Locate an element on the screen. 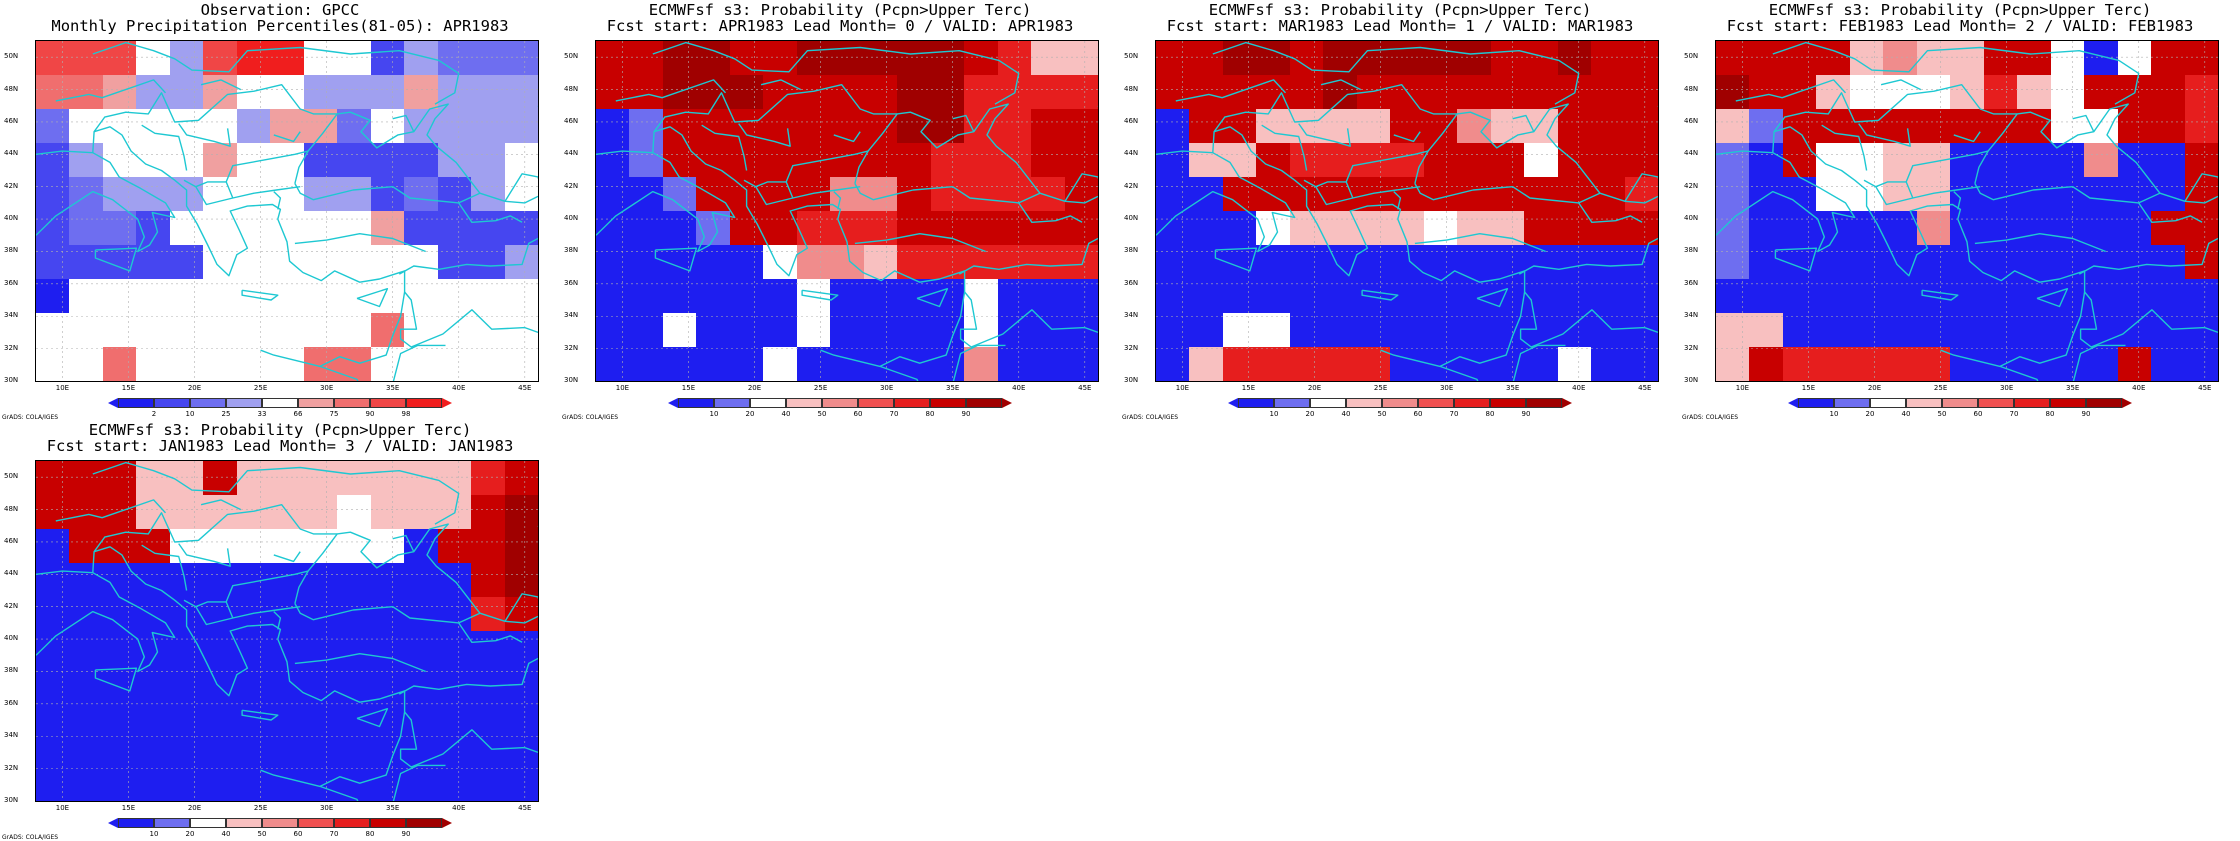 This screenshot has height=841, width=2240. map-frame is located at coordinates (847, 211).